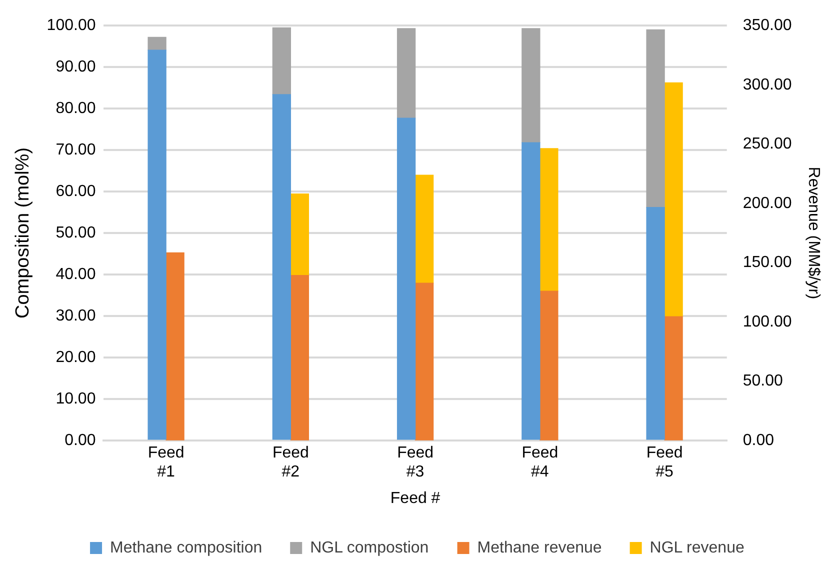 Image resolution: width=839 pixels, height=574 pixels. I want to click on x-axis-title: Feed #, so click(415, 498).